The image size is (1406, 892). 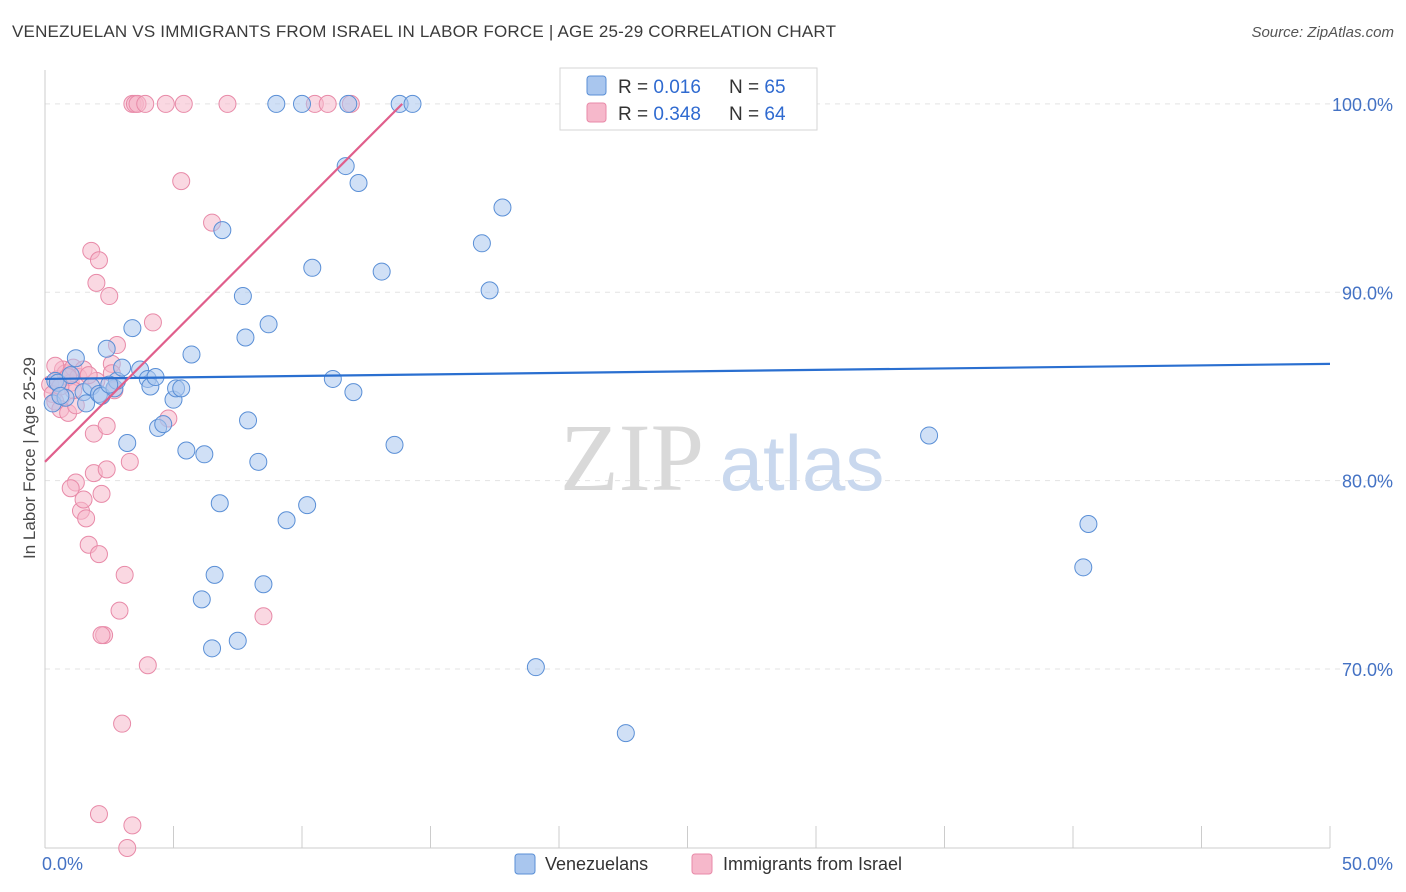 I want to click on legend-n-value-pink: 64, so click(x=775, y=114).